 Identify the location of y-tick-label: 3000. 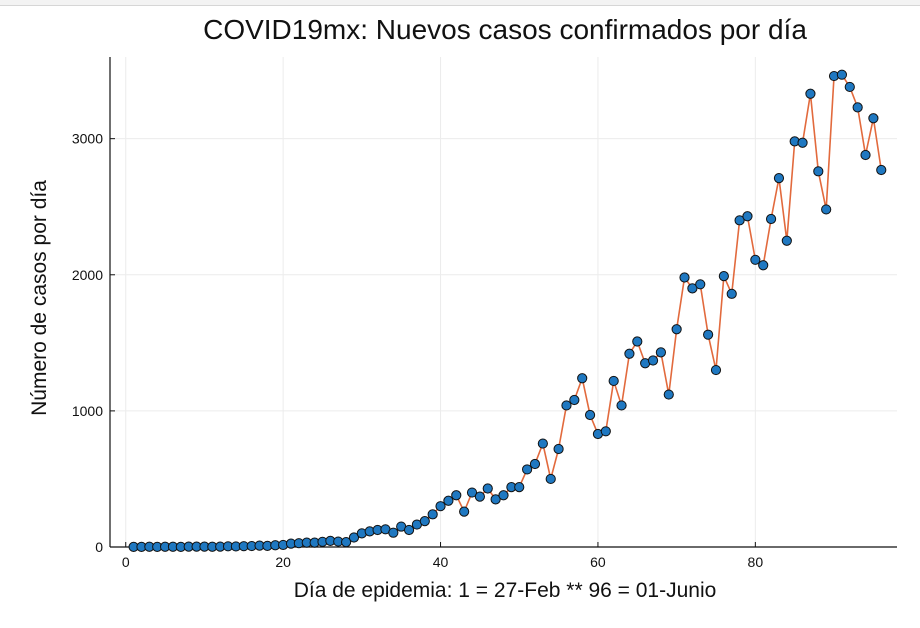
(87, 139).